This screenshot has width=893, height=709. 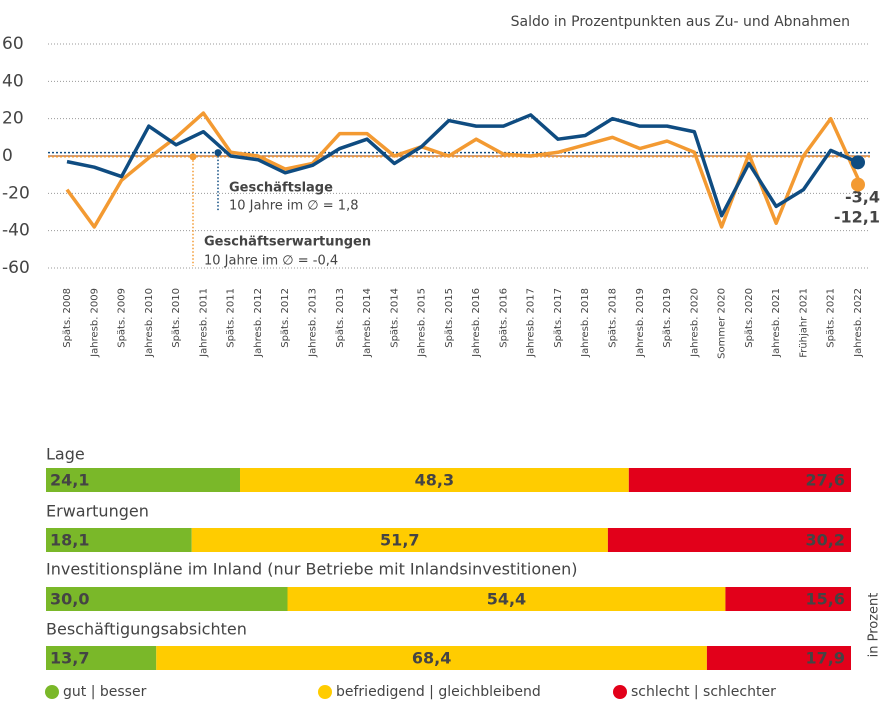 What do you see at coordinates (281, 188) in the screenshot?
I see `annotation-title: Geschäftslage` at bounding box center [281, 188].